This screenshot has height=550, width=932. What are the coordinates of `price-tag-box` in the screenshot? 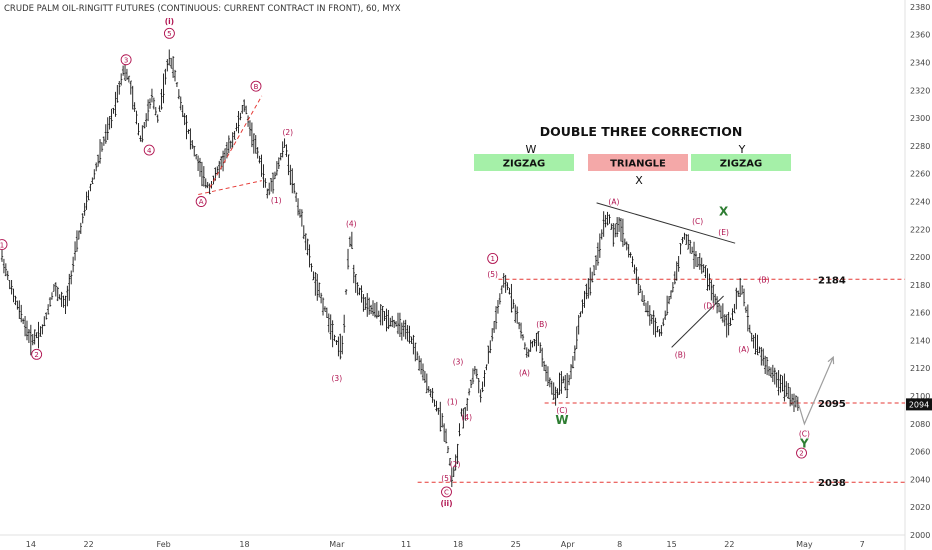 It's located at (919, 404).